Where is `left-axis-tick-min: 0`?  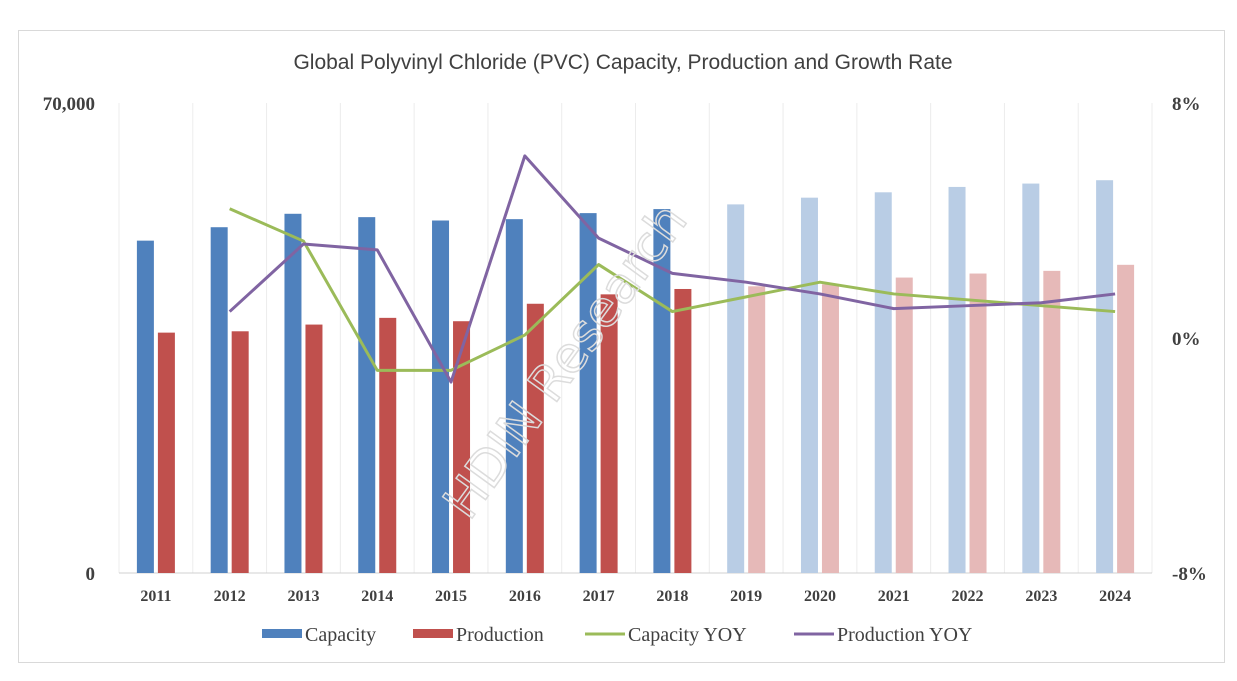 left-axis-tick-min: 0 is located at coordinates (91, 574).